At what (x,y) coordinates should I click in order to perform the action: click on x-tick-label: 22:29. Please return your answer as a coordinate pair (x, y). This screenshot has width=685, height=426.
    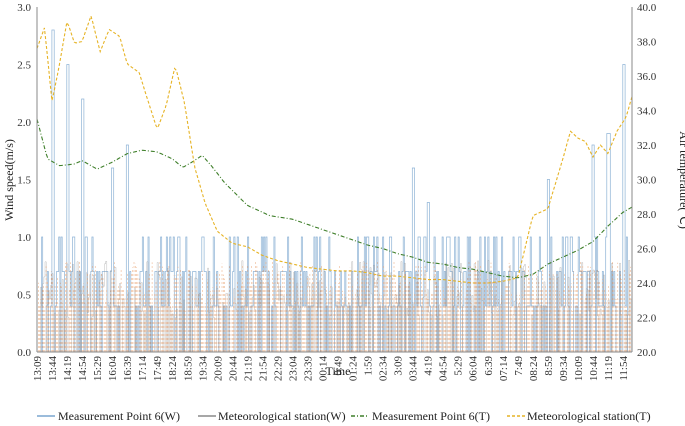
    Looking at the image, I should click on (278, 369).